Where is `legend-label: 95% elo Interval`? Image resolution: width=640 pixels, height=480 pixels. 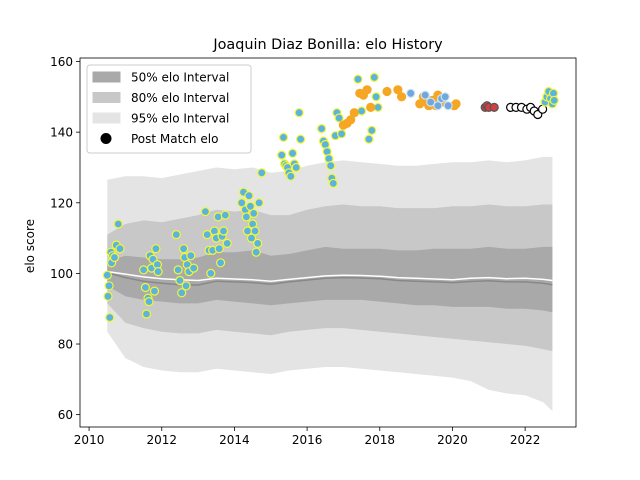 legend-label: 95% elo Interval is located at coordinates (180, 119).